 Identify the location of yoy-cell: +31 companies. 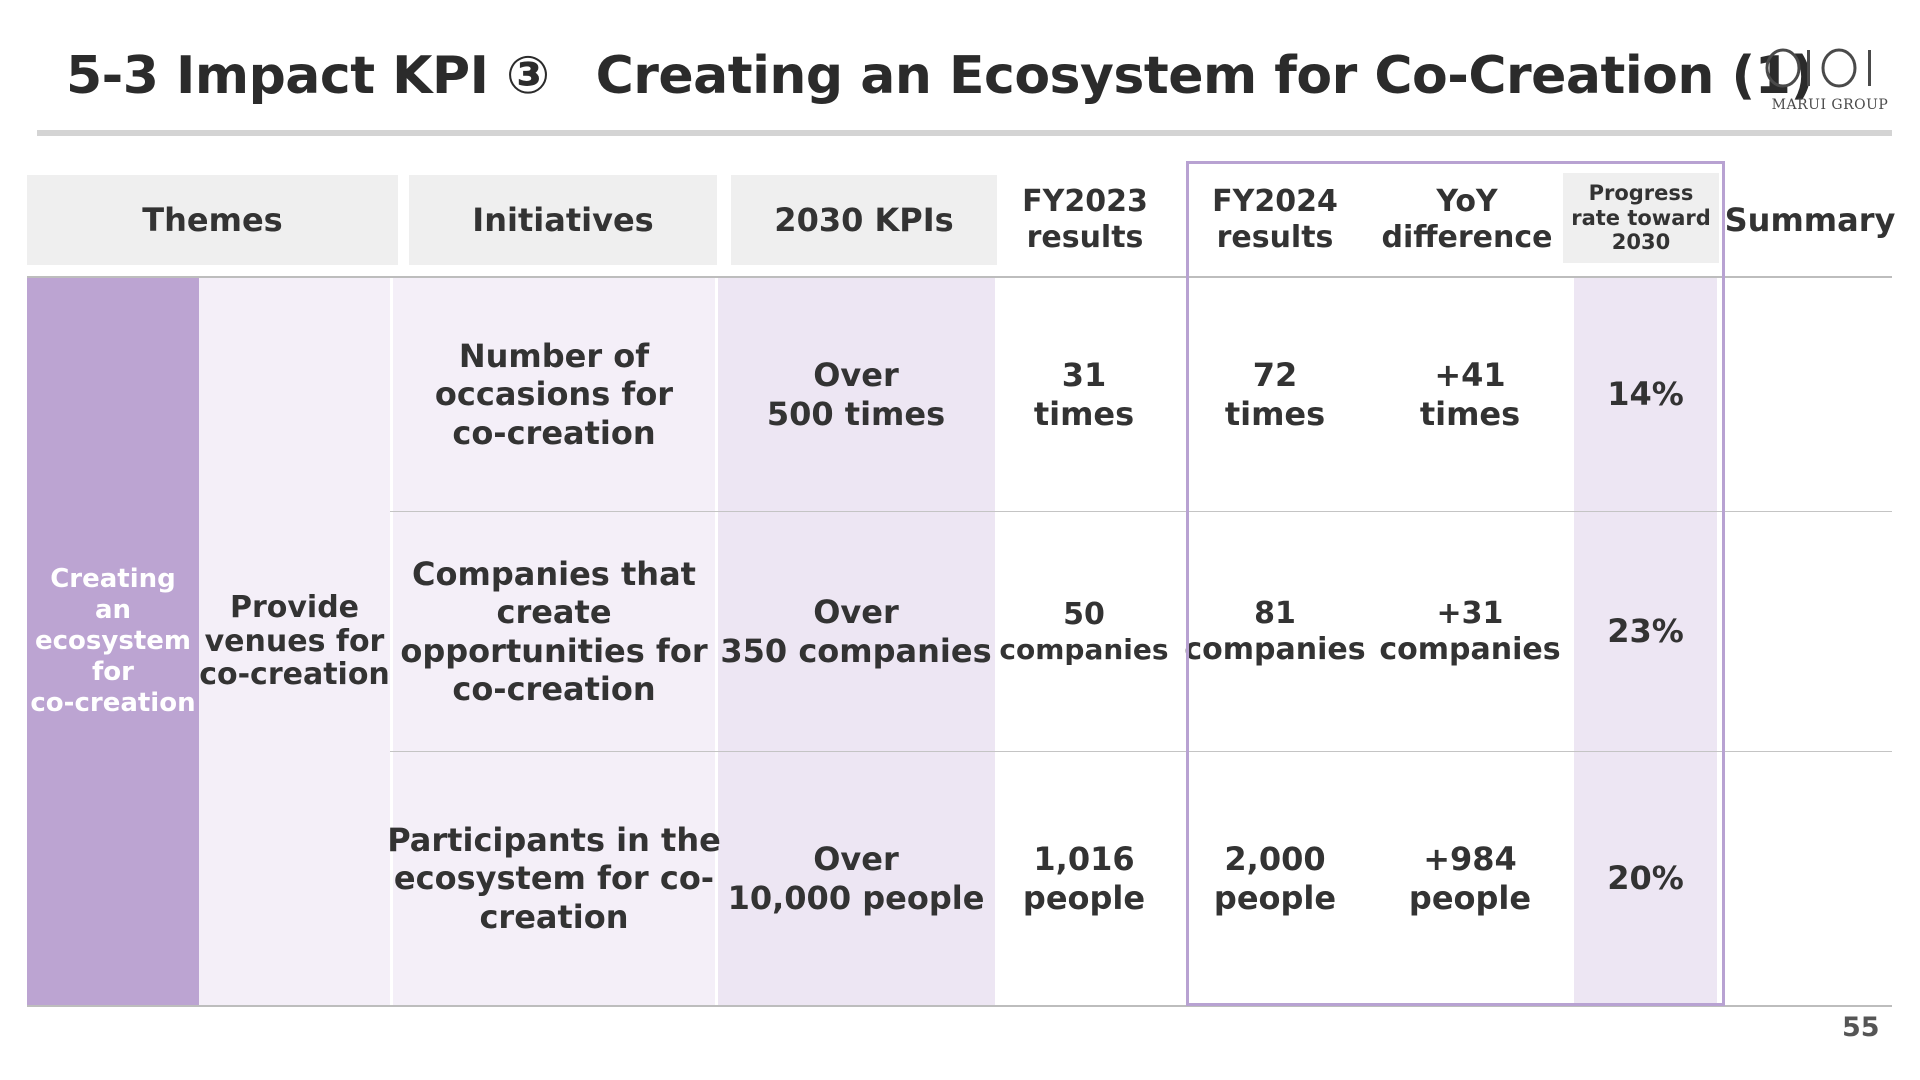
(1470, 631).